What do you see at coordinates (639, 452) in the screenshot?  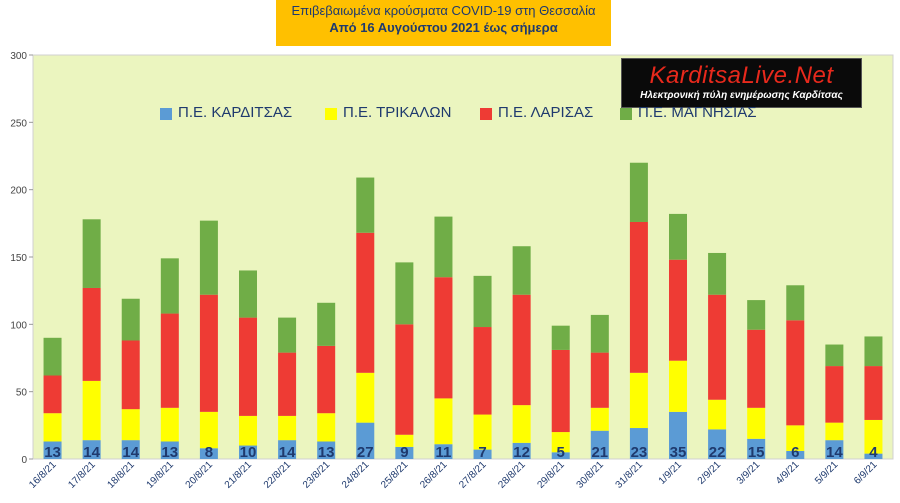 I see `data-label: 23` at bounding box center [639, 452].